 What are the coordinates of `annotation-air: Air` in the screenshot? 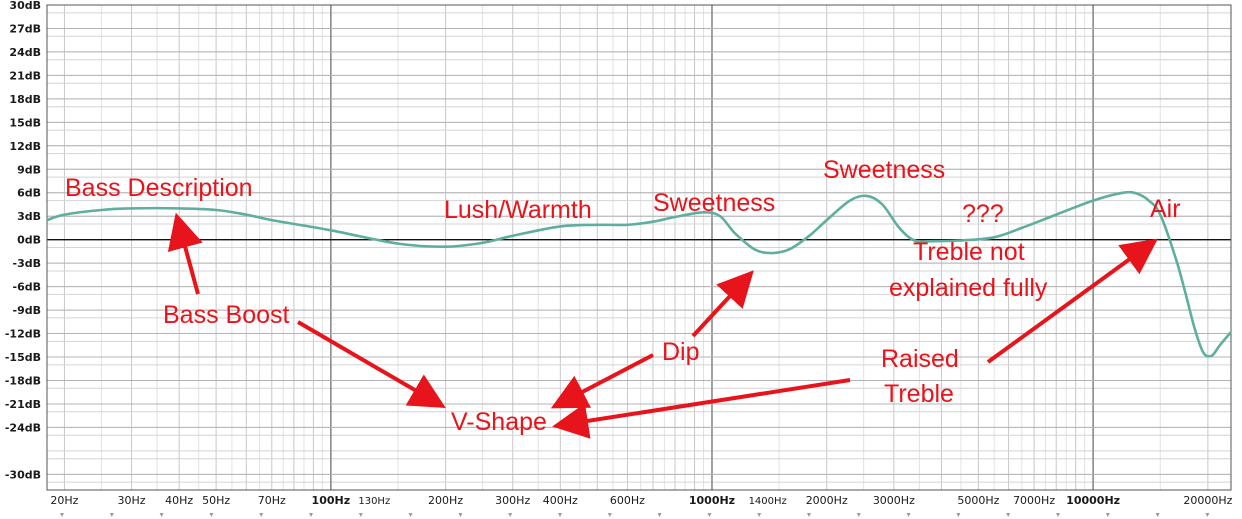 It's located at (1165, 209).